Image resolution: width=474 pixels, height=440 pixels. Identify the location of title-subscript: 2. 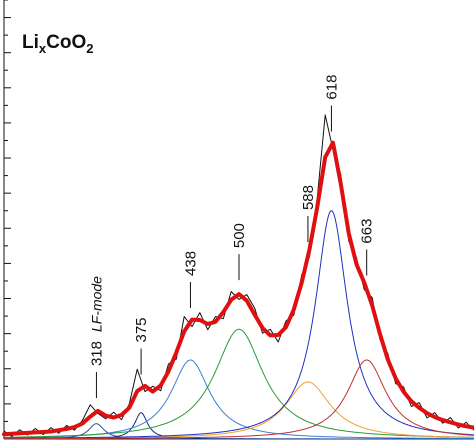
(89, 48).